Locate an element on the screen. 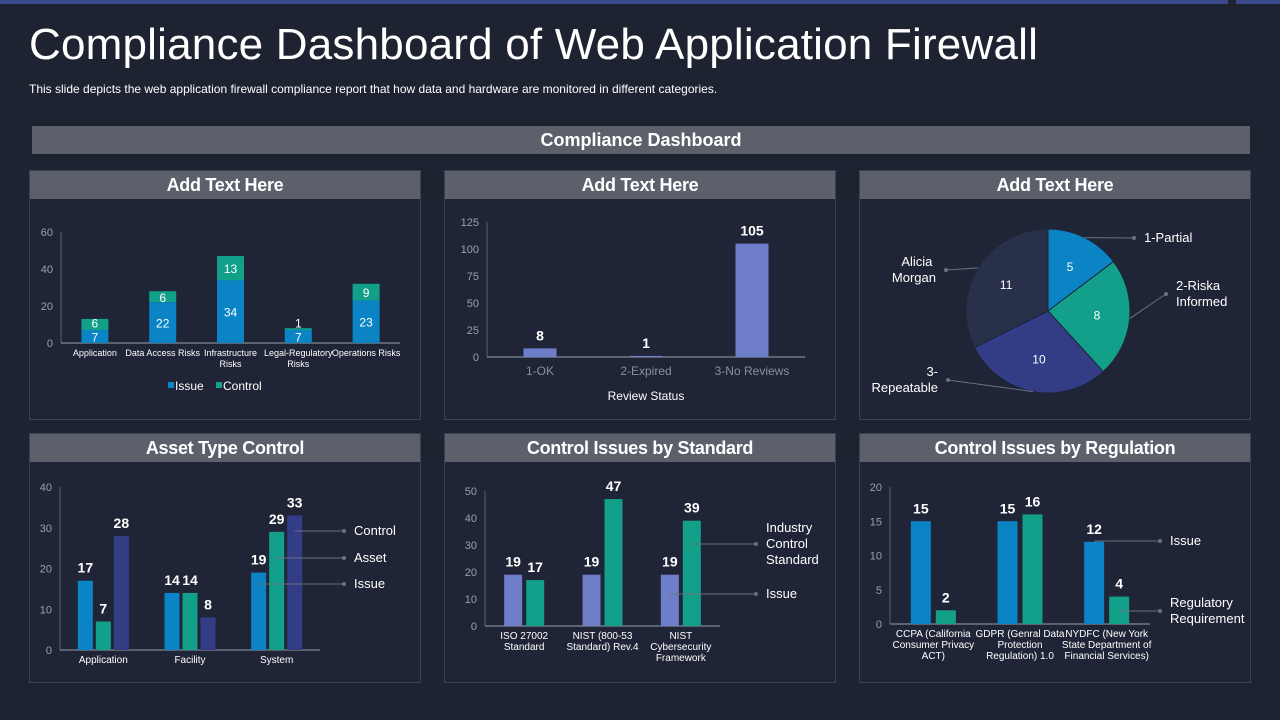 The height and width of the screenshot is (720, 1280). bar-value-label: 34 is located at coordinates (231, 313).